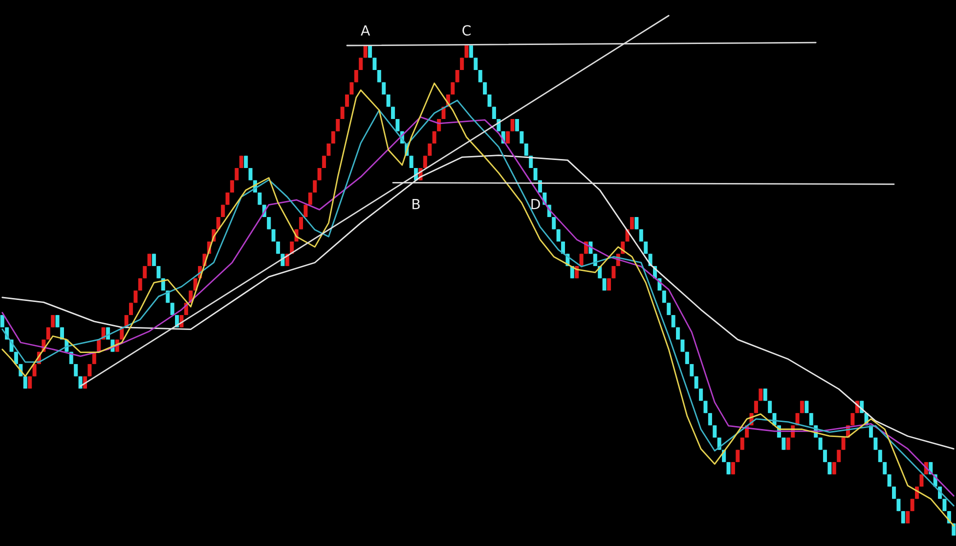 The image size is (956, 546). Describe the element at coordinates (535, 204) in the screenshot. I see `text: D` at that location.